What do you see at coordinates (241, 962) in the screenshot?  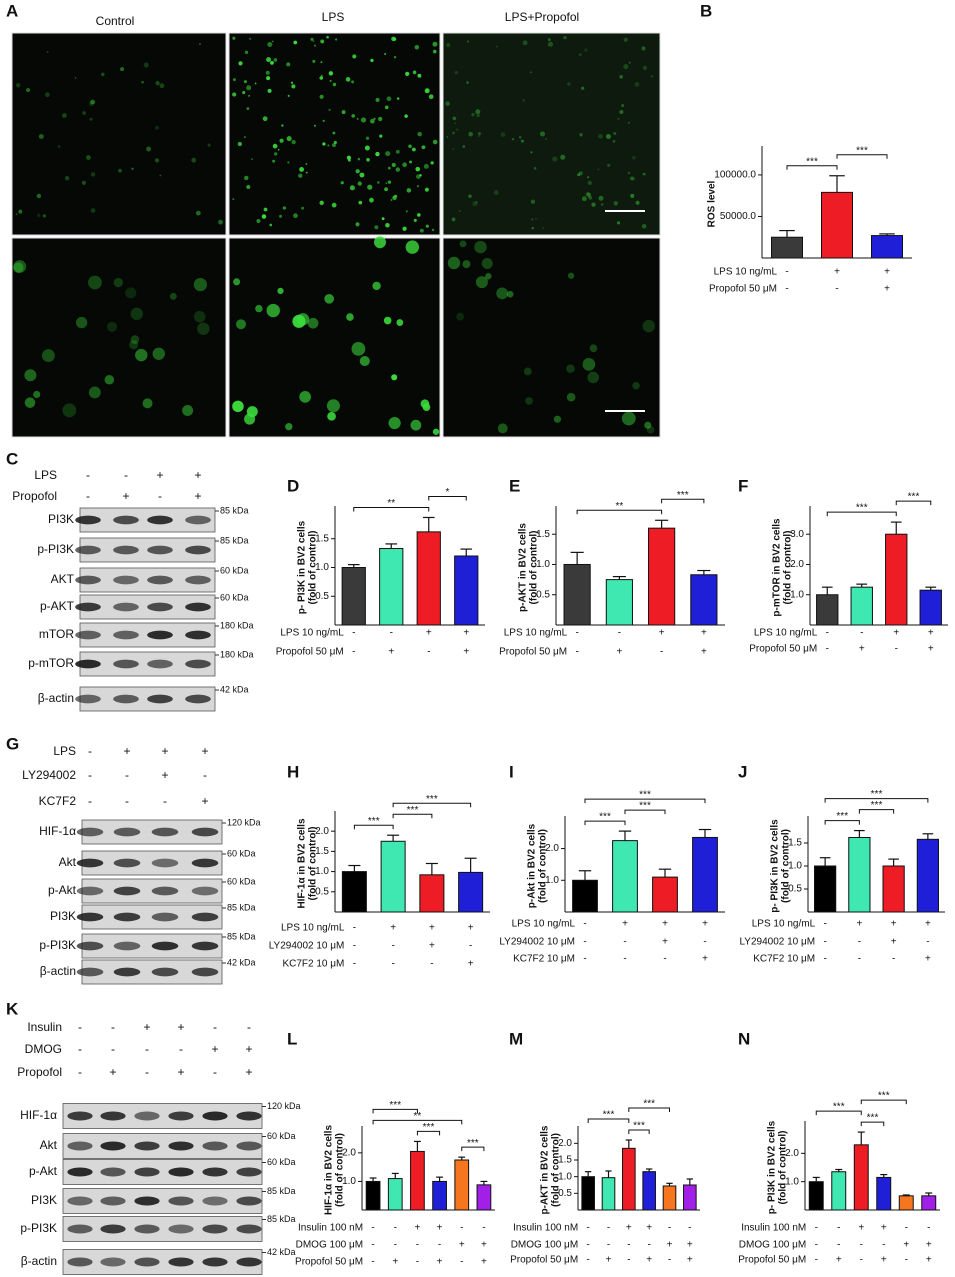 I see `size-label: 42 kDa` at bounding box center [241, 962].